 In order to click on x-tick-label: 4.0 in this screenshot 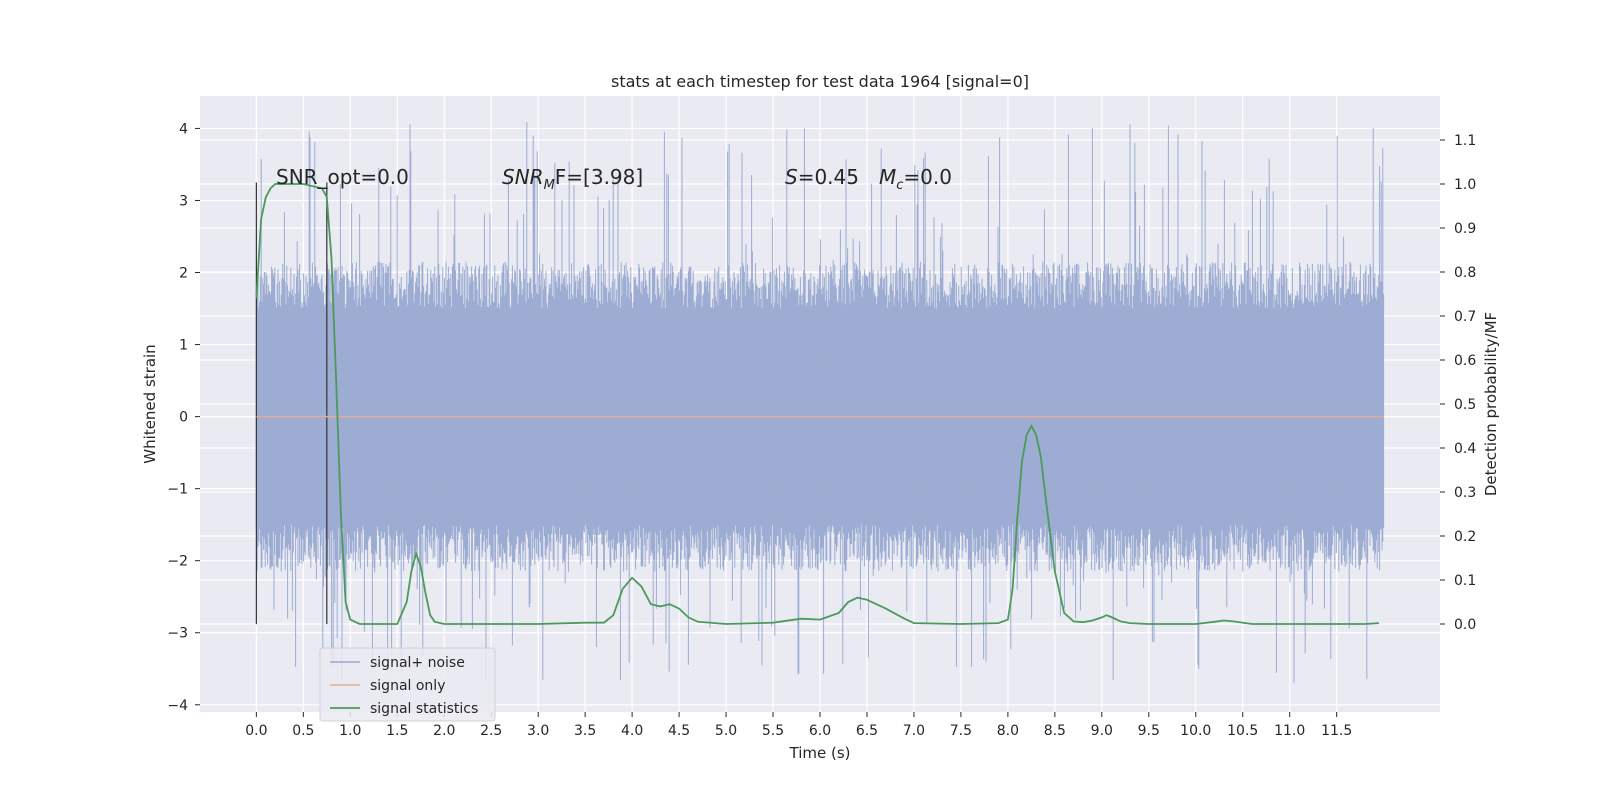, I will do `click(632, 731)`.